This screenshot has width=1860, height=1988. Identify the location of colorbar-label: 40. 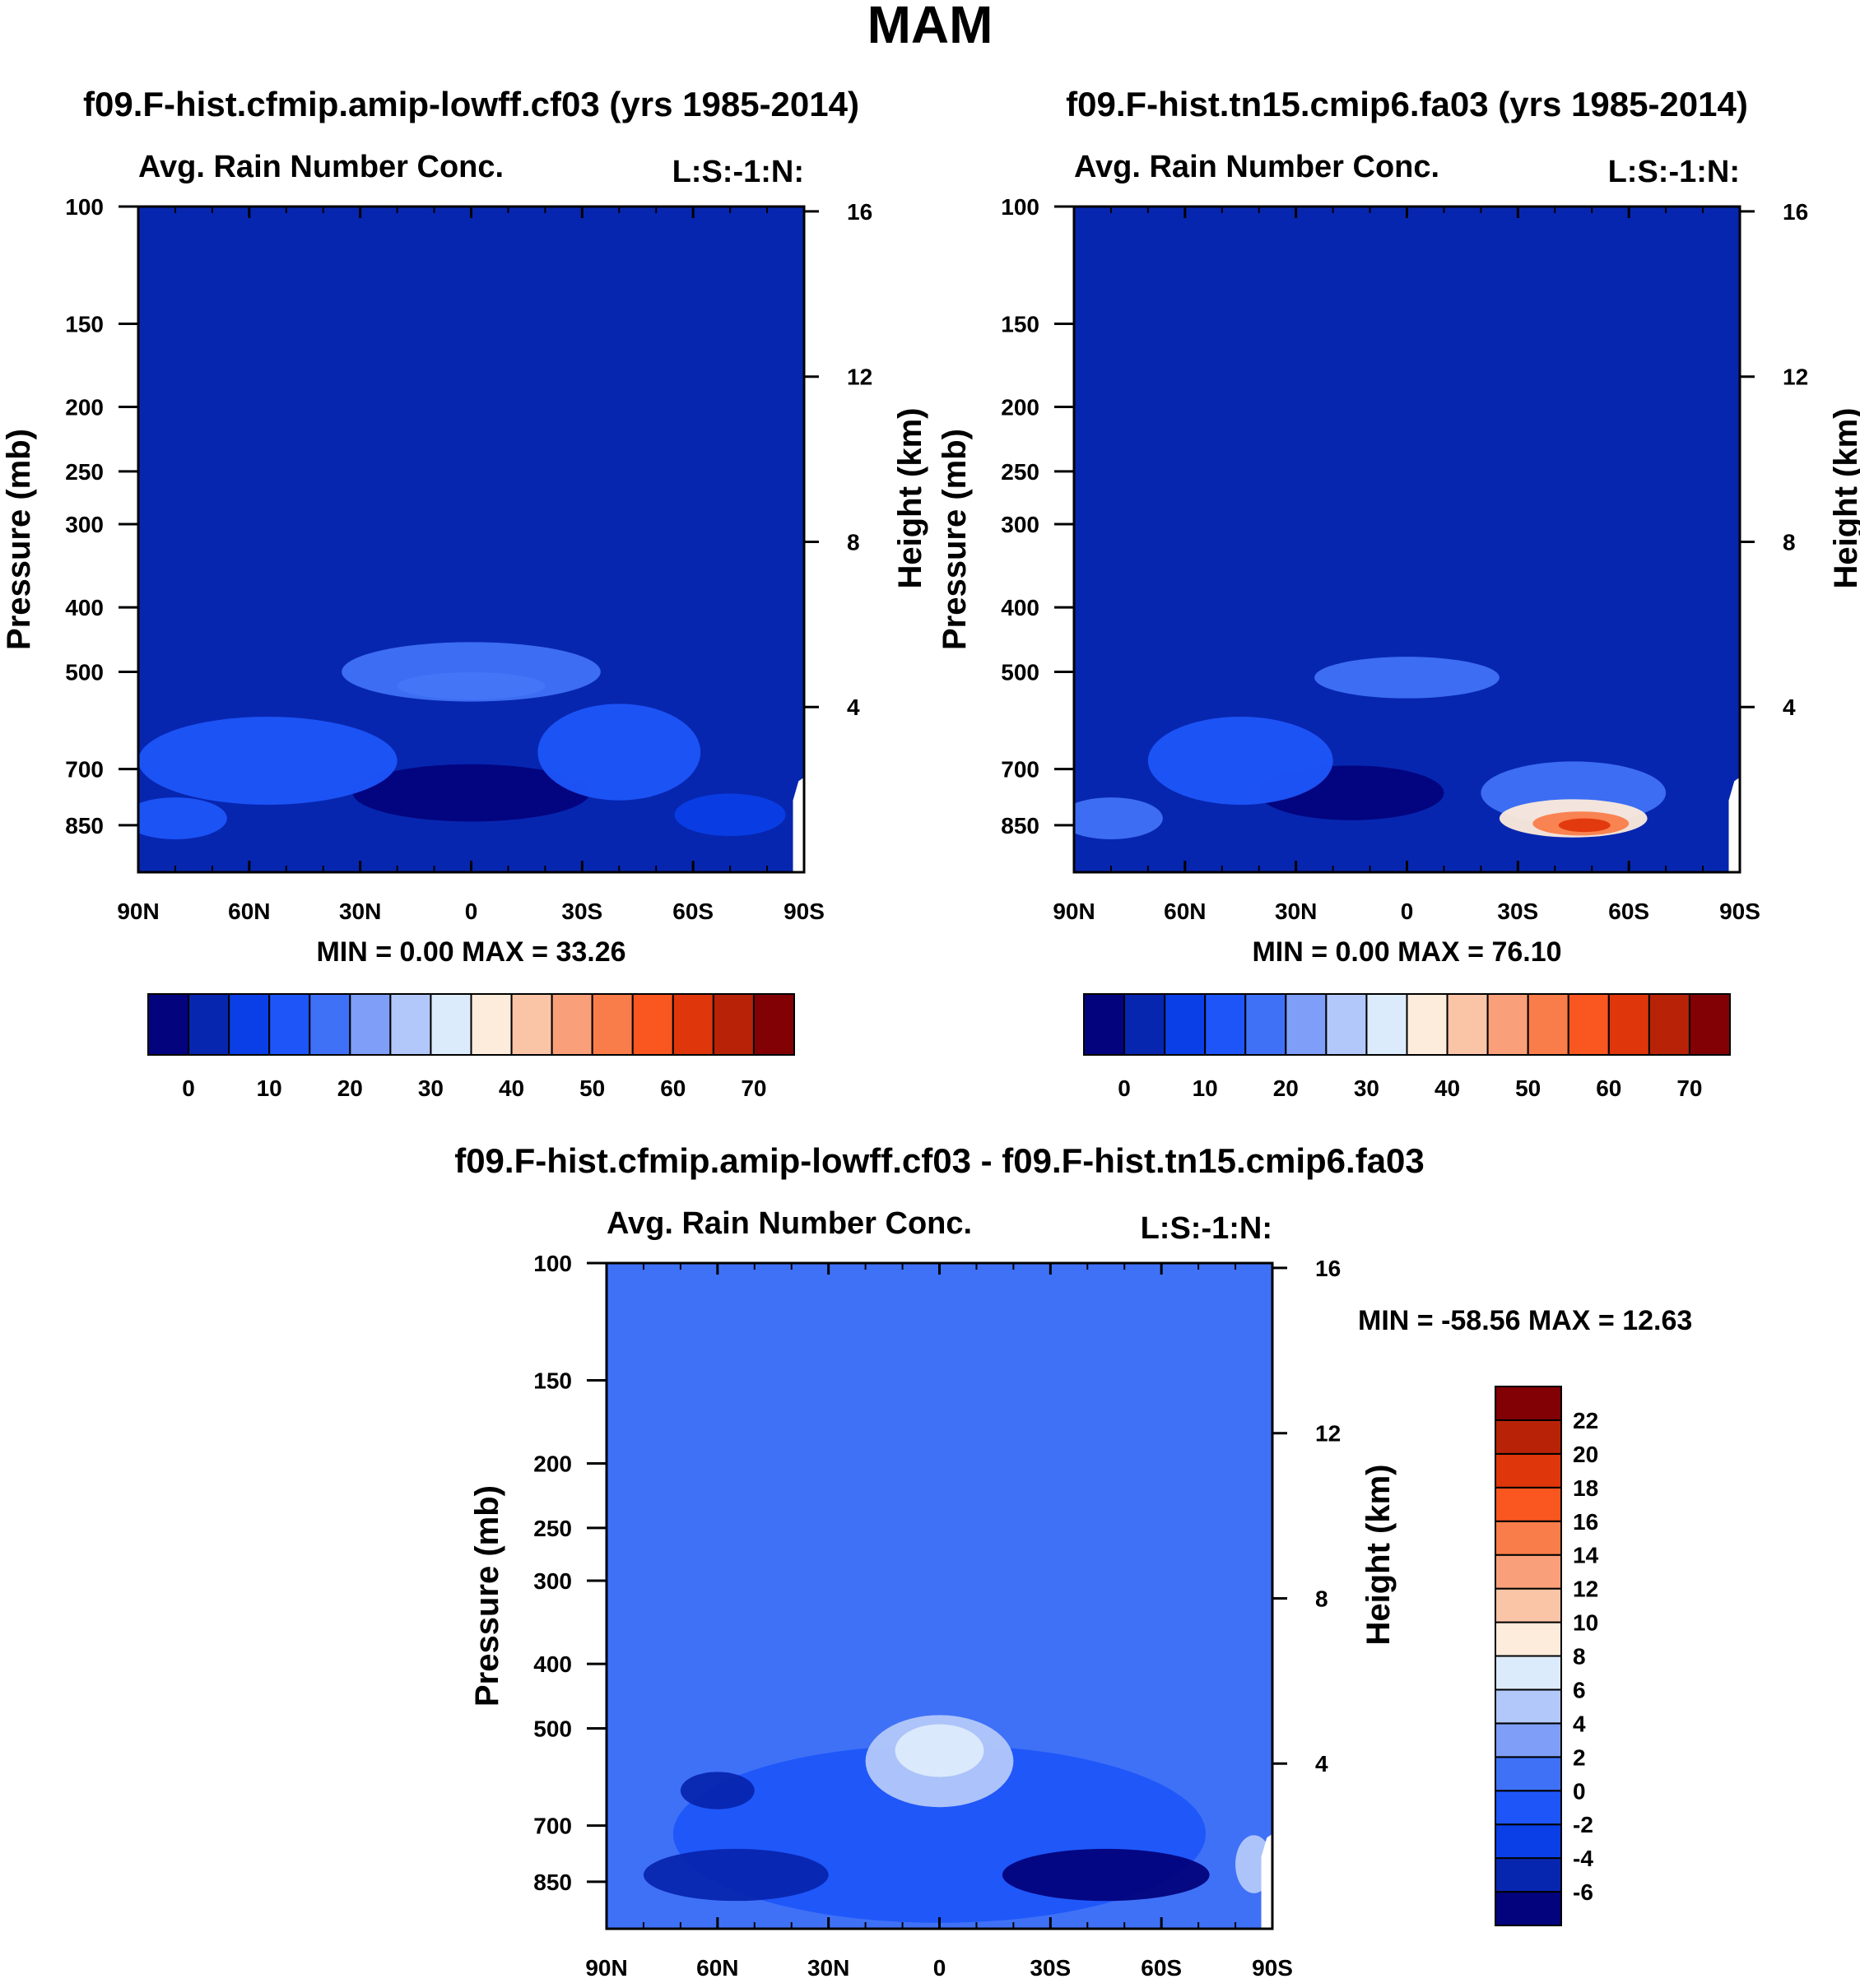
(511, 1088).